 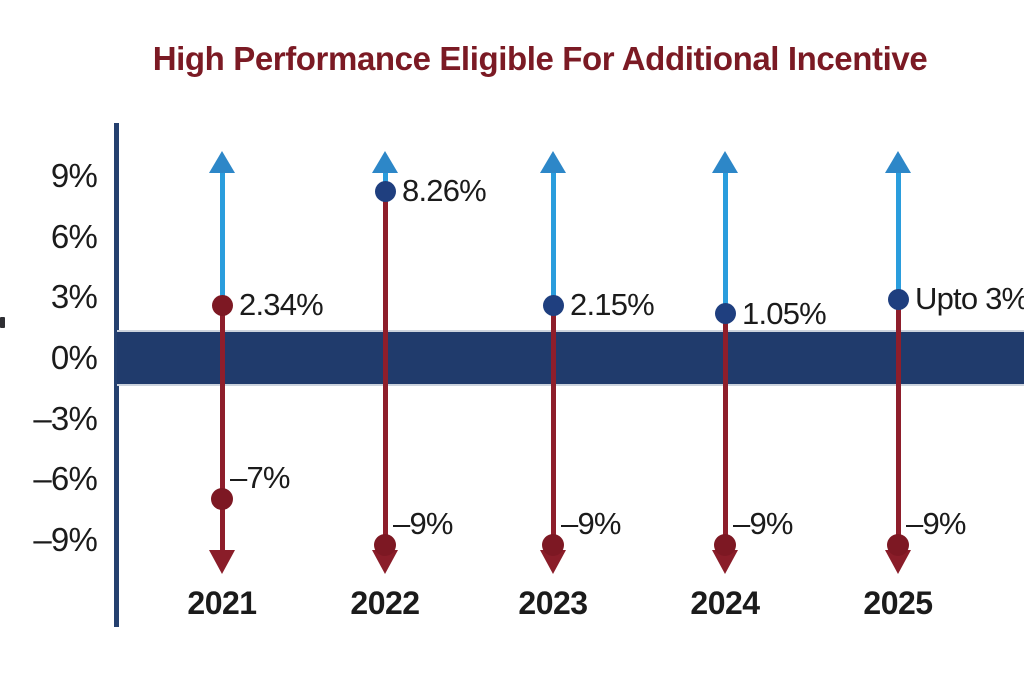 What do you see at coordinates (444, 191) in the screenshot?
I see `upside-value-label: 8.26%` at bounding box center [444, 191].